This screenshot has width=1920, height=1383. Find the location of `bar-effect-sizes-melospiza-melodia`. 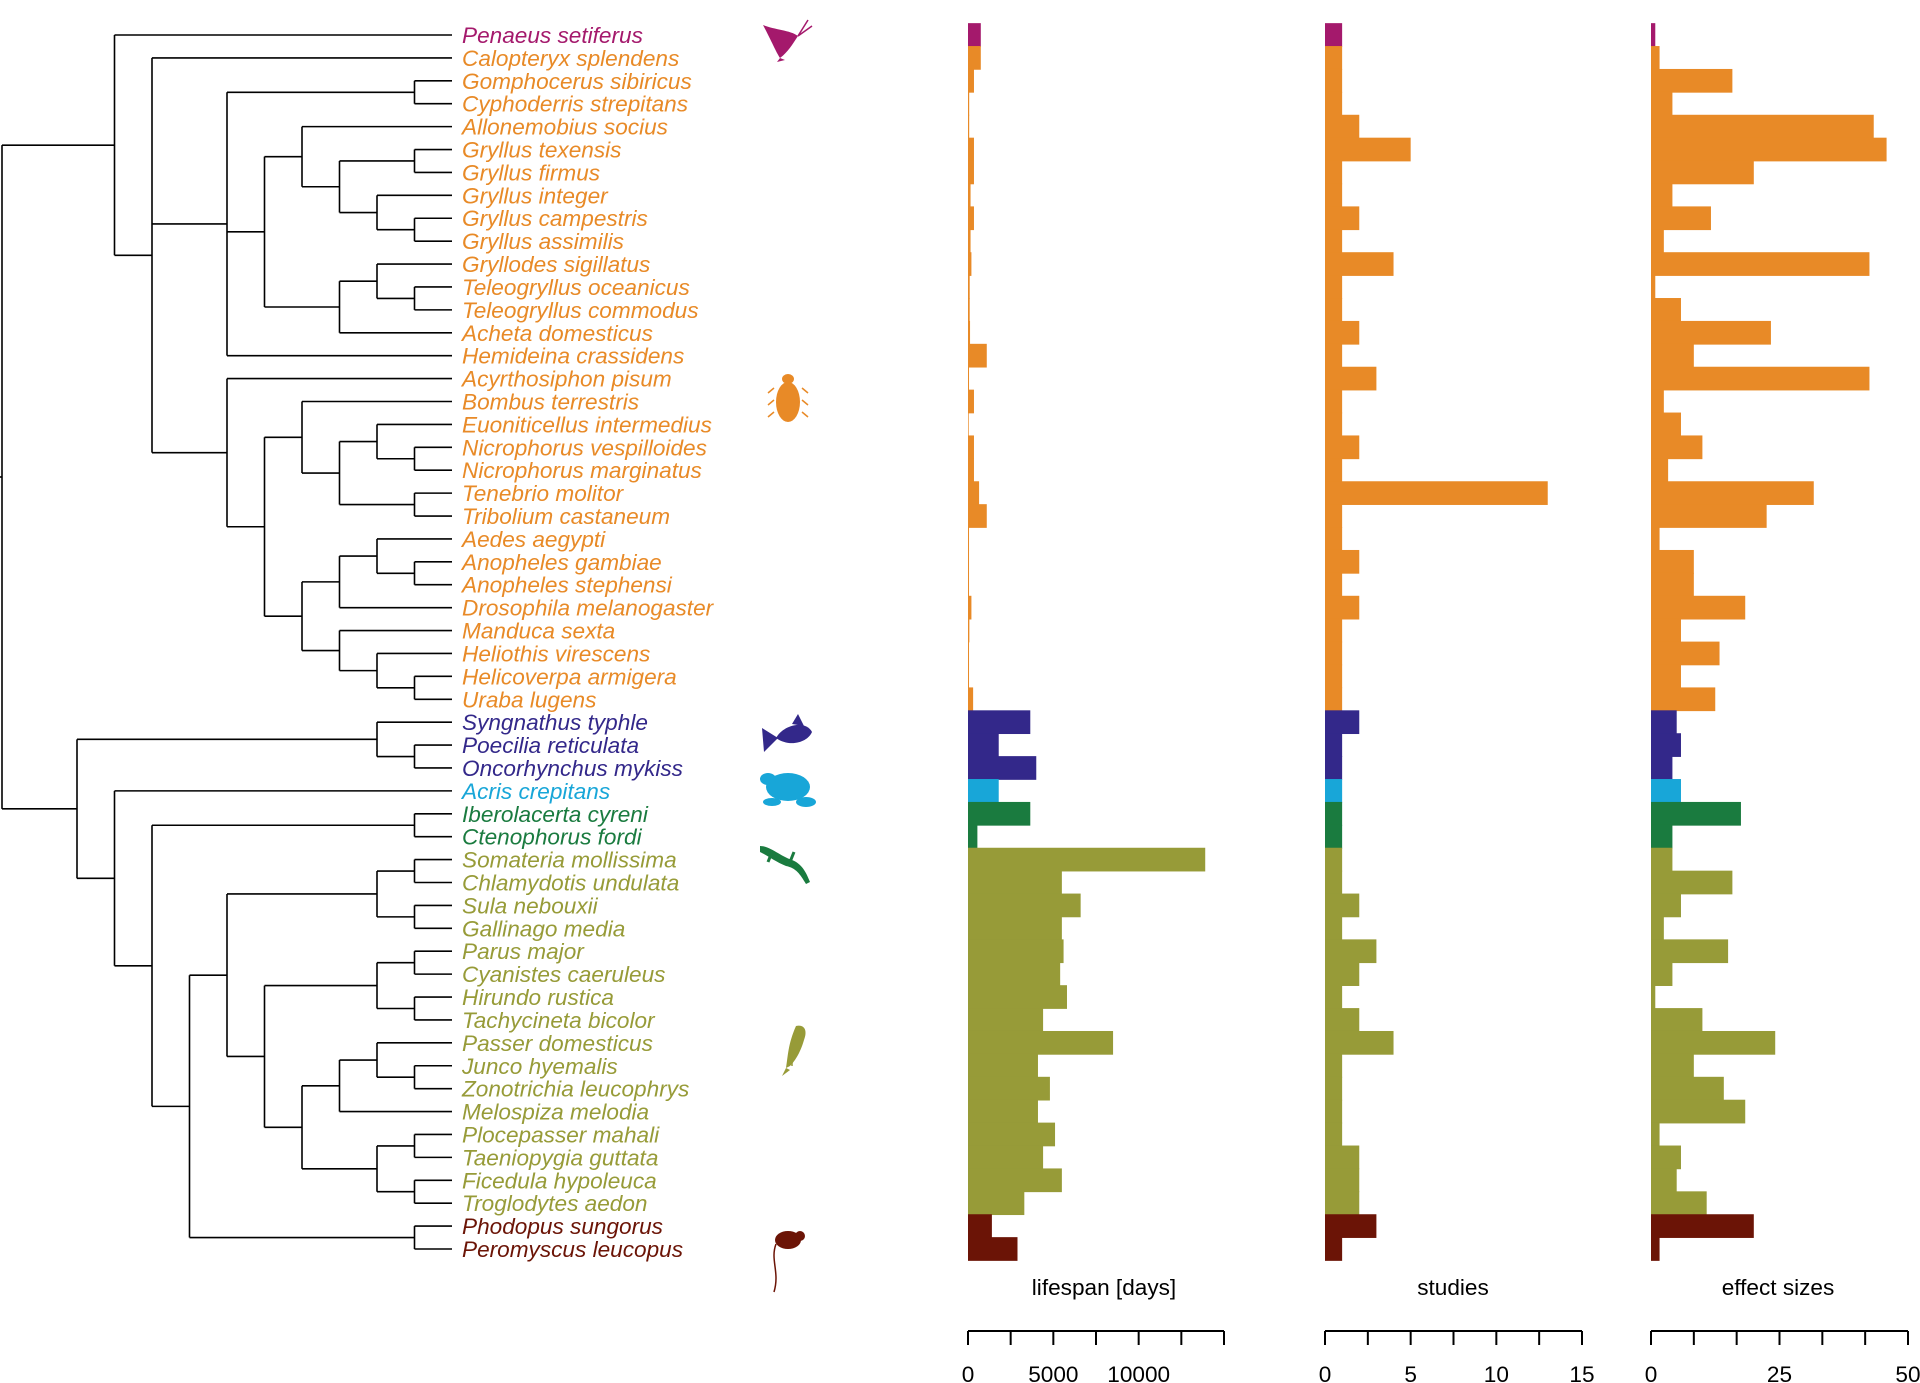

bar-effect-sizes-melospiza-melodia is located at coordinates (1698, 1111).